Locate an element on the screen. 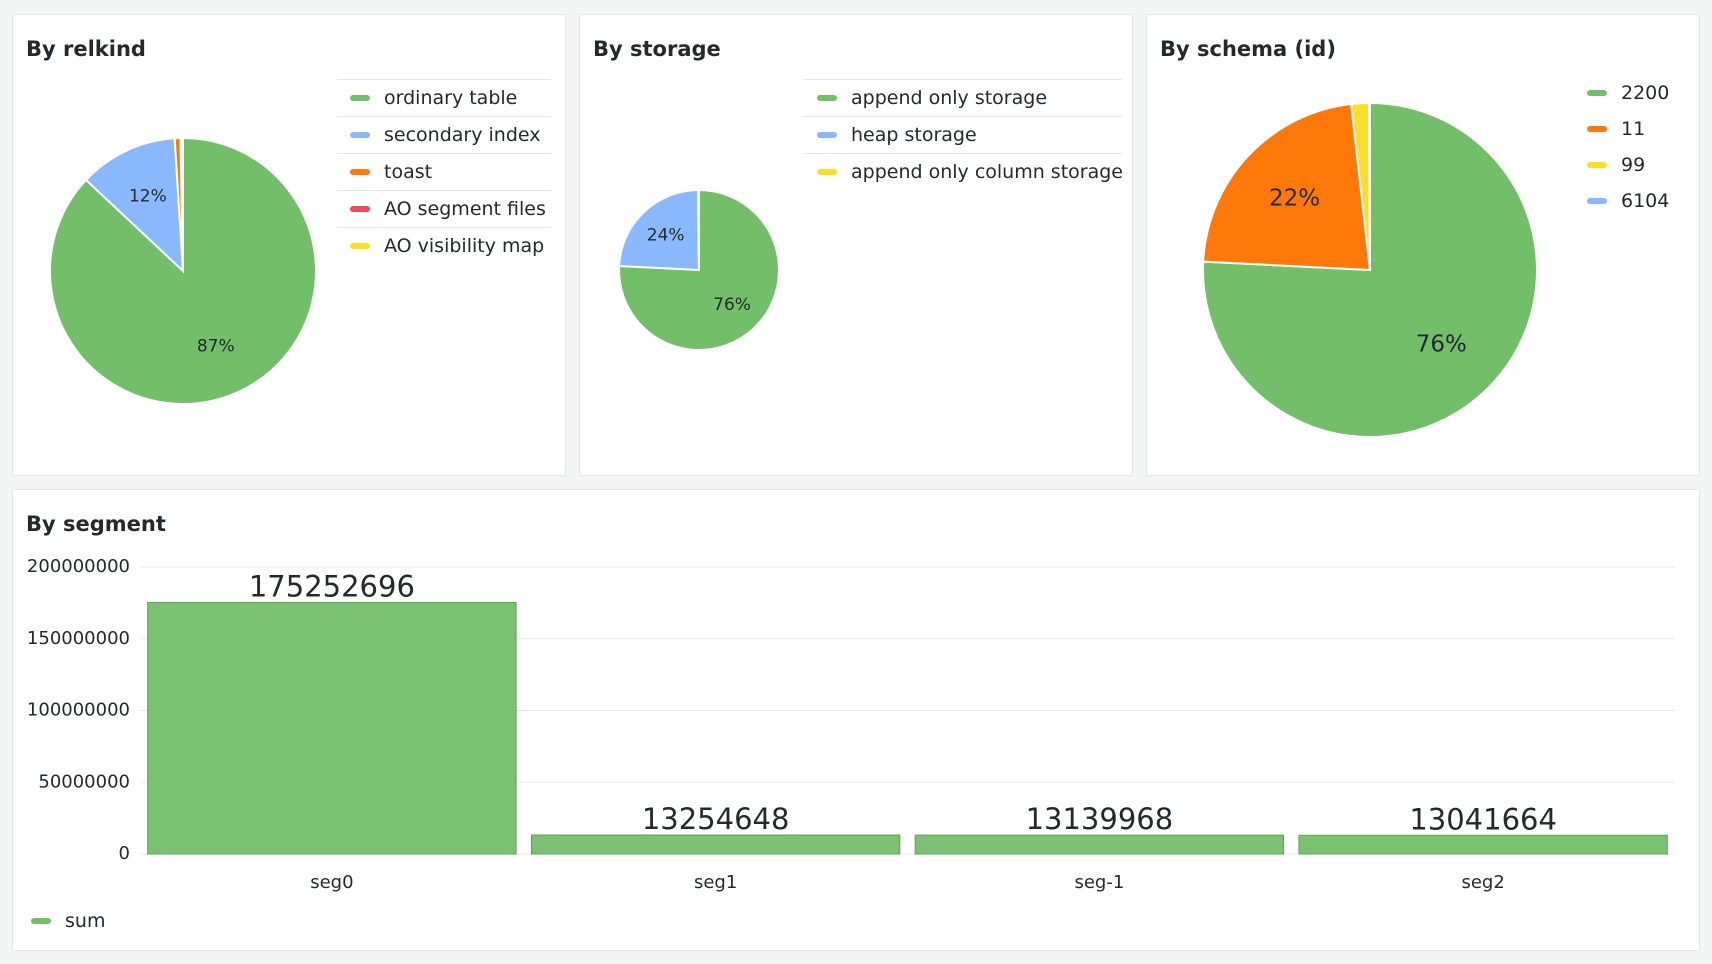 The image size is (1712, 964). legend-label: 11 is located at coordinates (1633, 129).